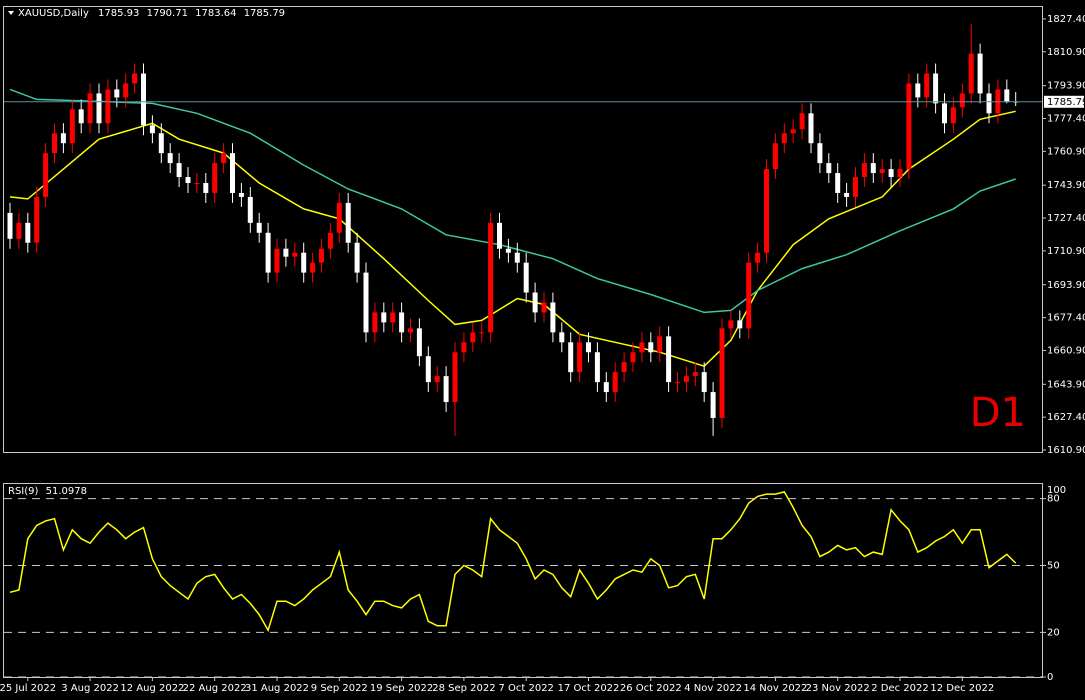  What do you see at coordinates (1050, 677) in the screenshot?
I see `y-tick-label: 0` at bounding box center [1050, 677].